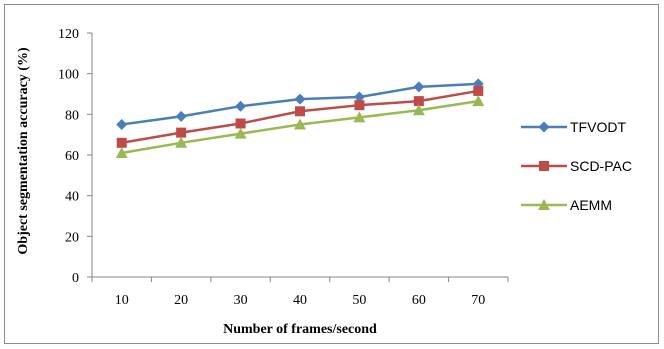 The image size is (664, 349). What do you see at coordinates (181, 300) in the screenshot?
I see `x-tick-label: 20` at bounding box center [181, 300].